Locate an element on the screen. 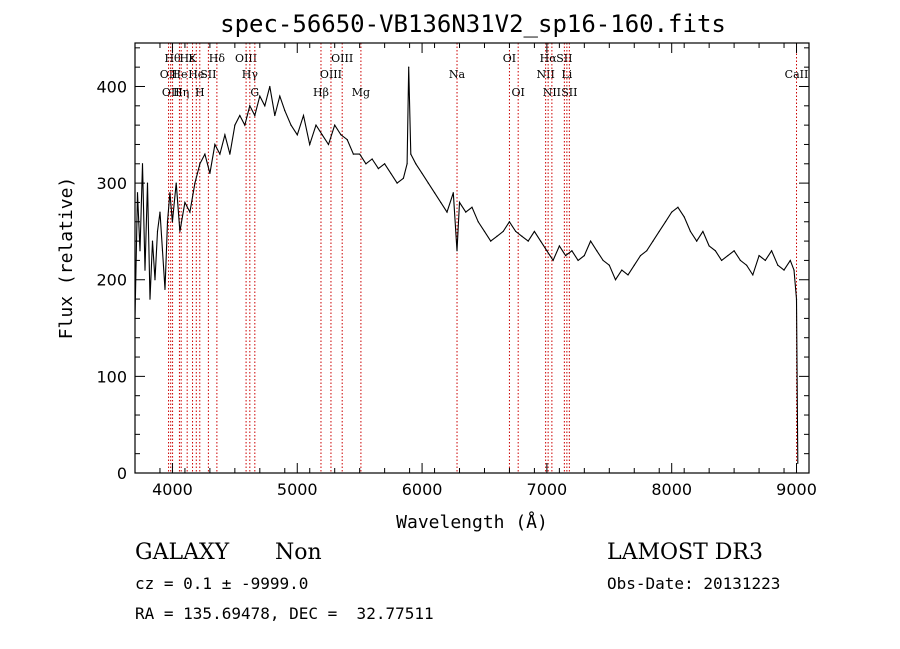 The width and height of the screenshot is (900, 649). line-marker-label-17: Mg is located at coordinates (361, 92).